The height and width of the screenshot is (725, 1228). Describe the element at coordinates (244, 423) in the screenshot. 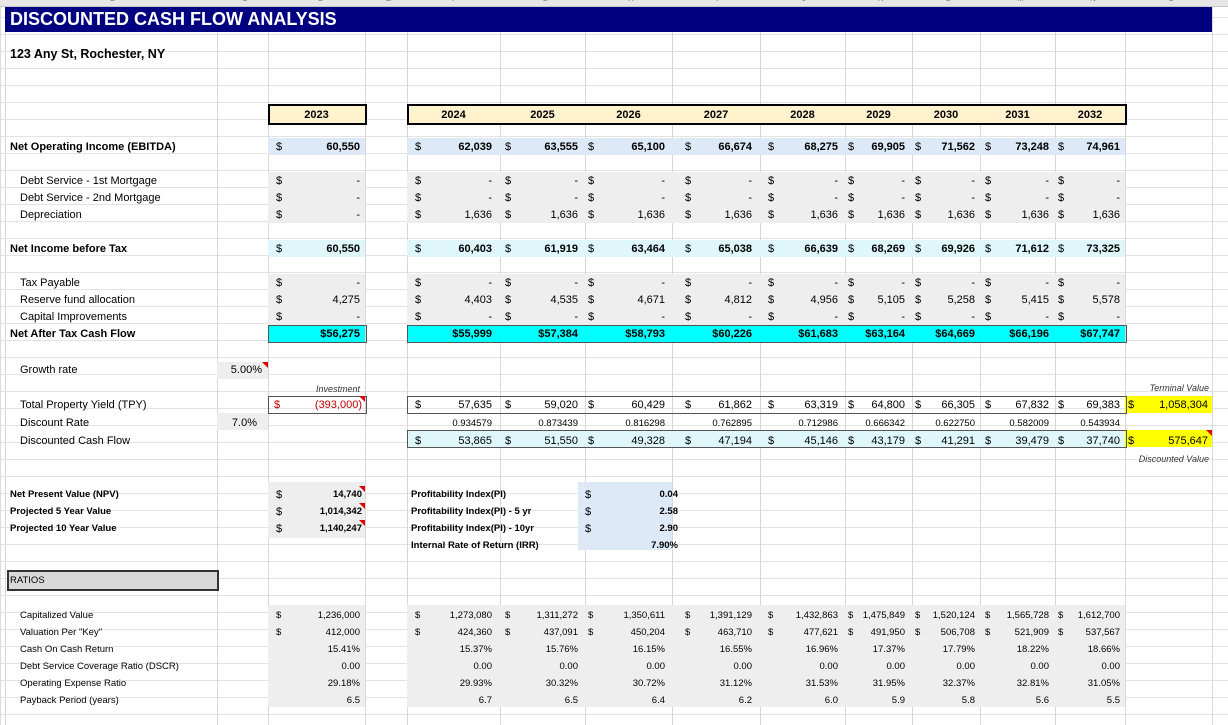

I see `discount-rate-value: 7.0%` at that location.